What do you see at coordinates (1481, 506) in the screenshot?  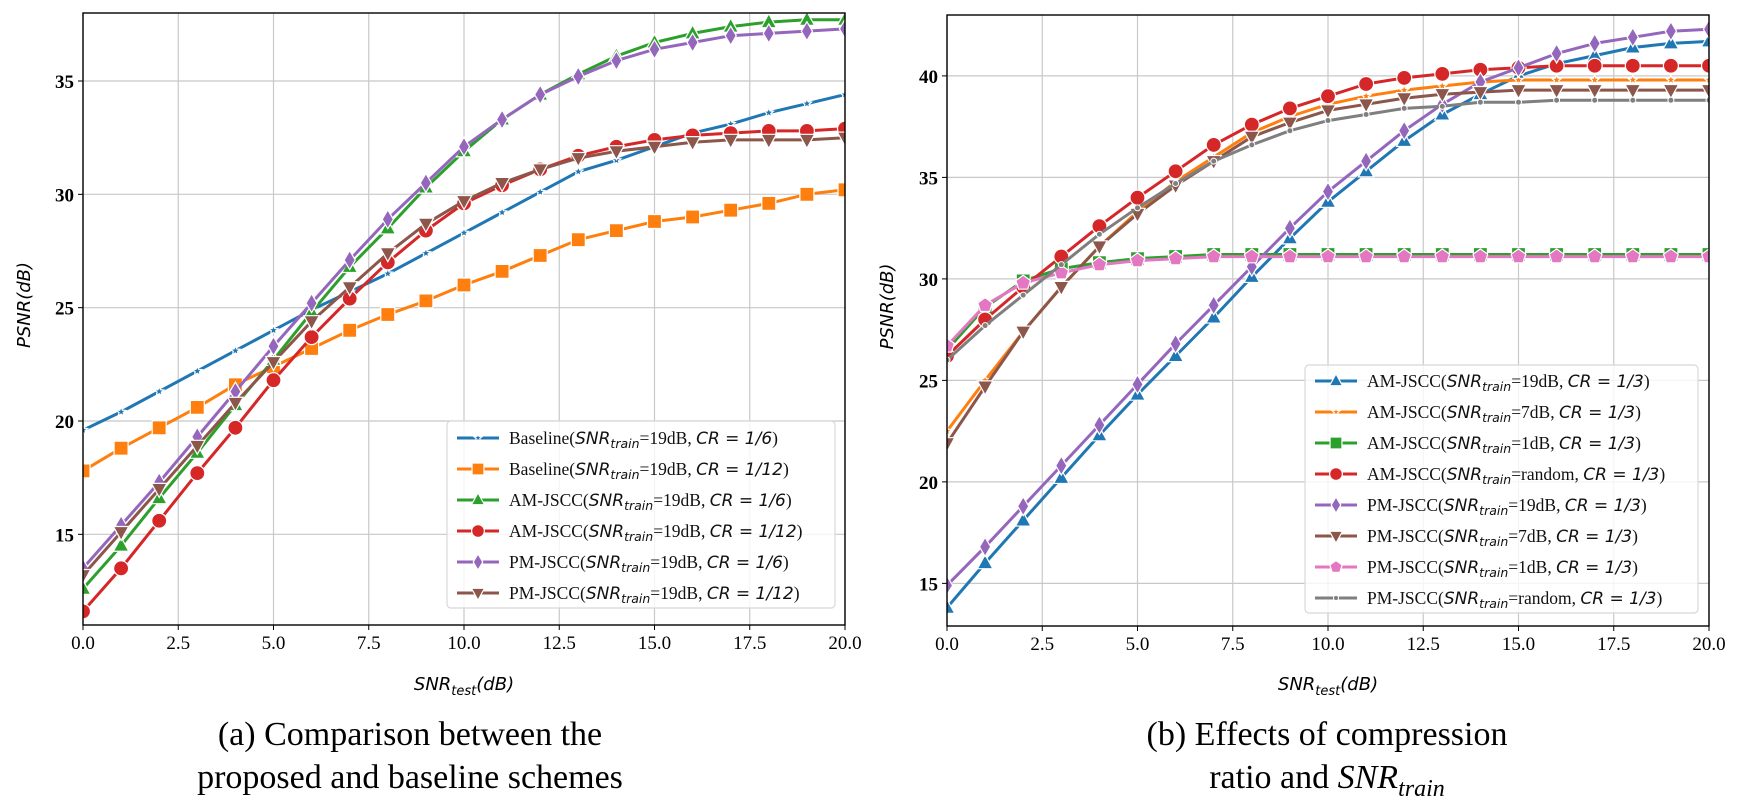 I see `legend-item: PM-JSCC(SNRtrain=19dB, CR = 1/3)` at bounding box center [1481, 506].